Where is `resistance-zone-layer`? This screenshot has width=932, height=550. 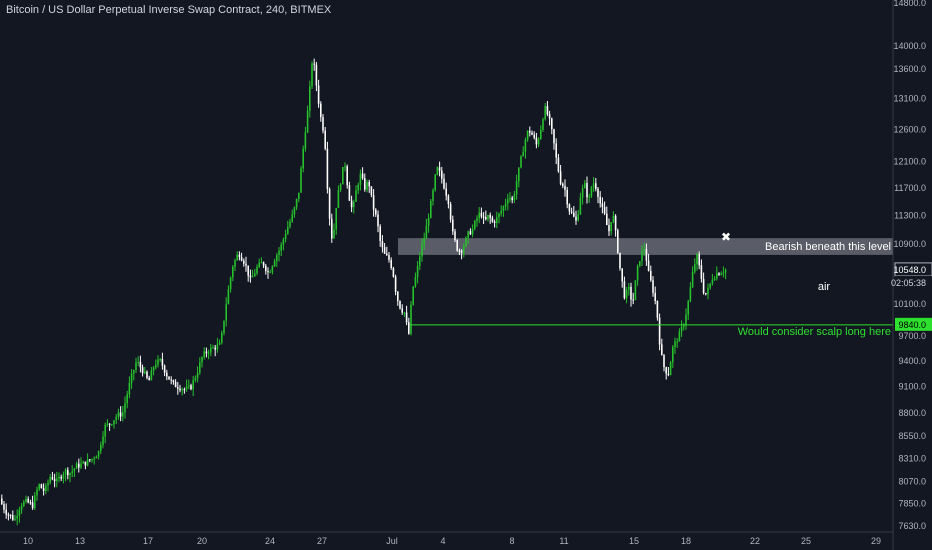 resistance-zone-layer is located at coordinates (645, 246).